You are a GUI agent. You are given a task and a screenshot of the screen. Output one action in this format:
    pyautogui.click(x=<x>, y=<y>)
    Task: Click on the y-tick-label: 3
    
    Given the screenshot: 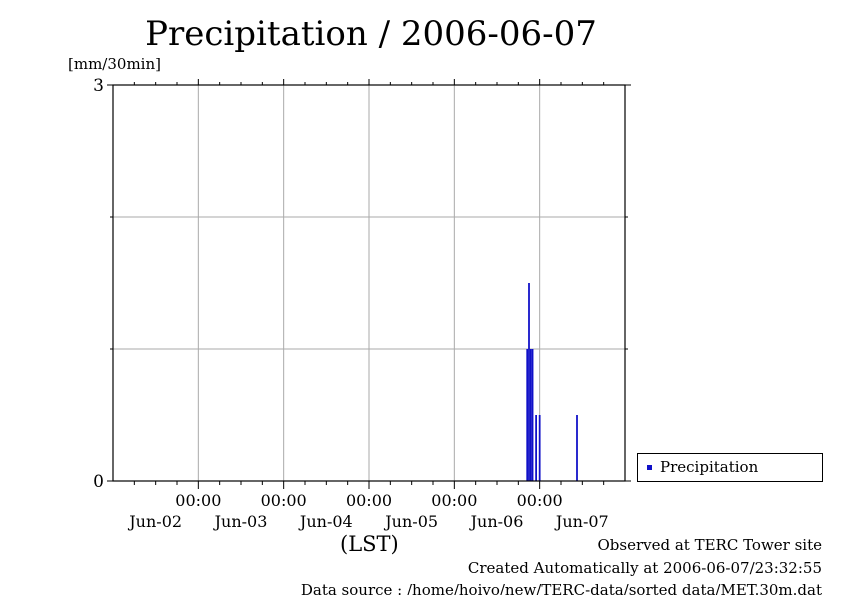 What is the action you would take?
    pyautogui.click(x=98, y=86)
    